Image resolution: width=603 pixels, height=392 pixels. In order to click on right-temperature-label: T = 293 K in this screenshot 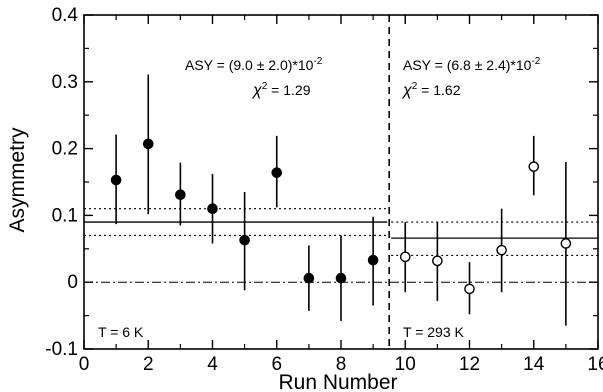, I will do `click(434, 332)`.